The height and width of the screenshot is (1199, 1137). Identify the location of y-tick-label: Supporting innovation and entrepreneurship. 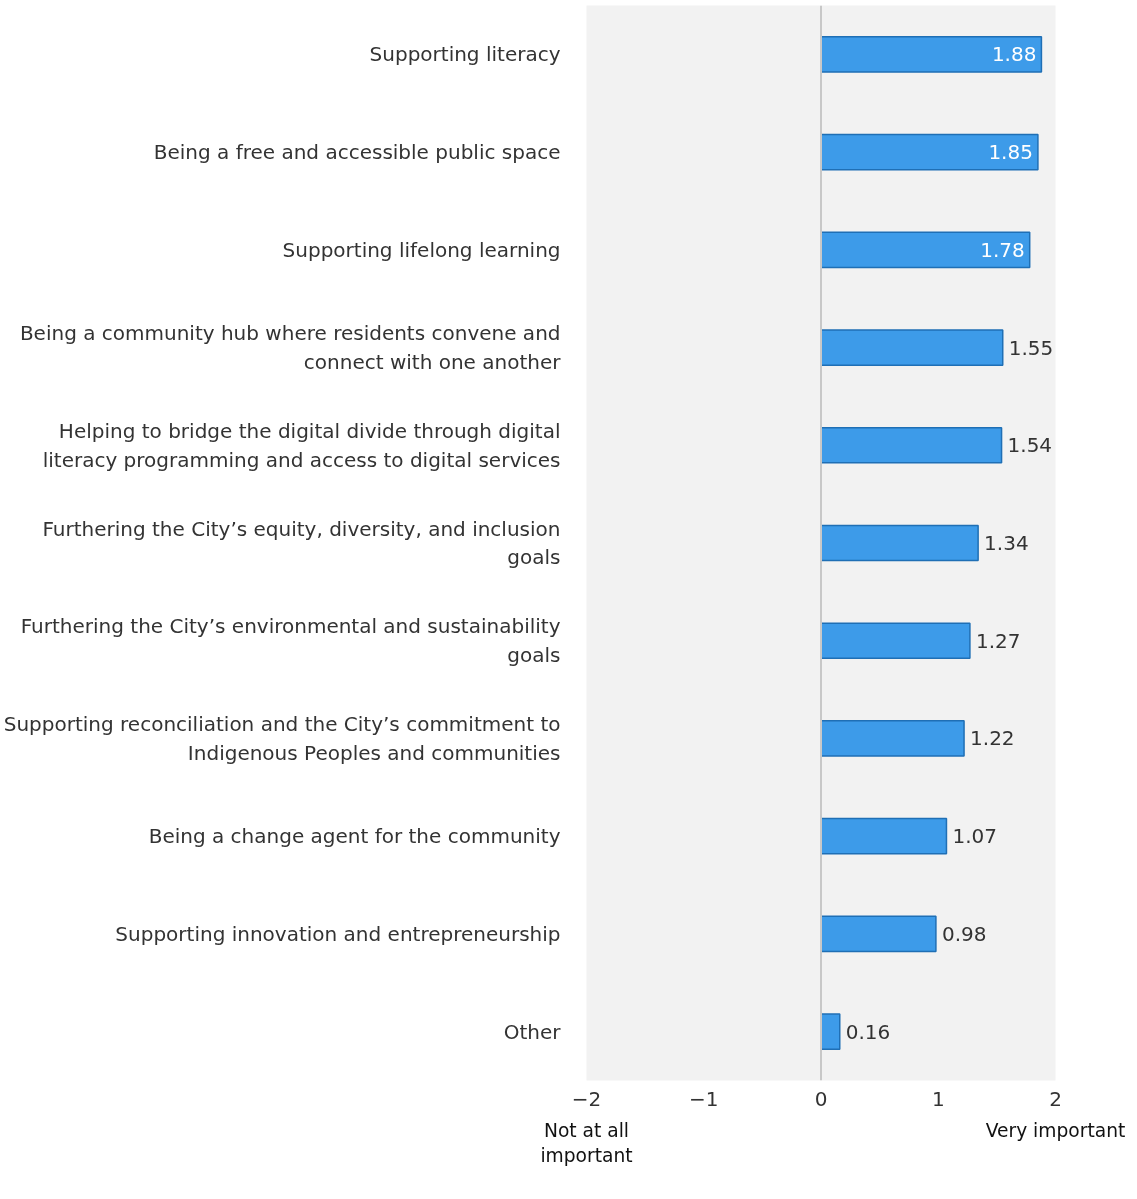
(338, 933).